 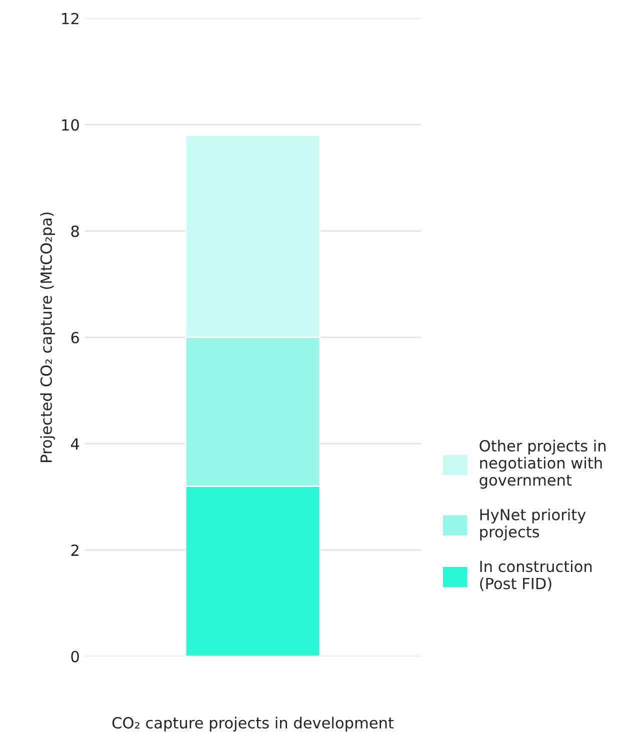 I want to click on y-axis-title: Projected CO₂ capture (MtCO₂pa), so click(x=47, y=337).